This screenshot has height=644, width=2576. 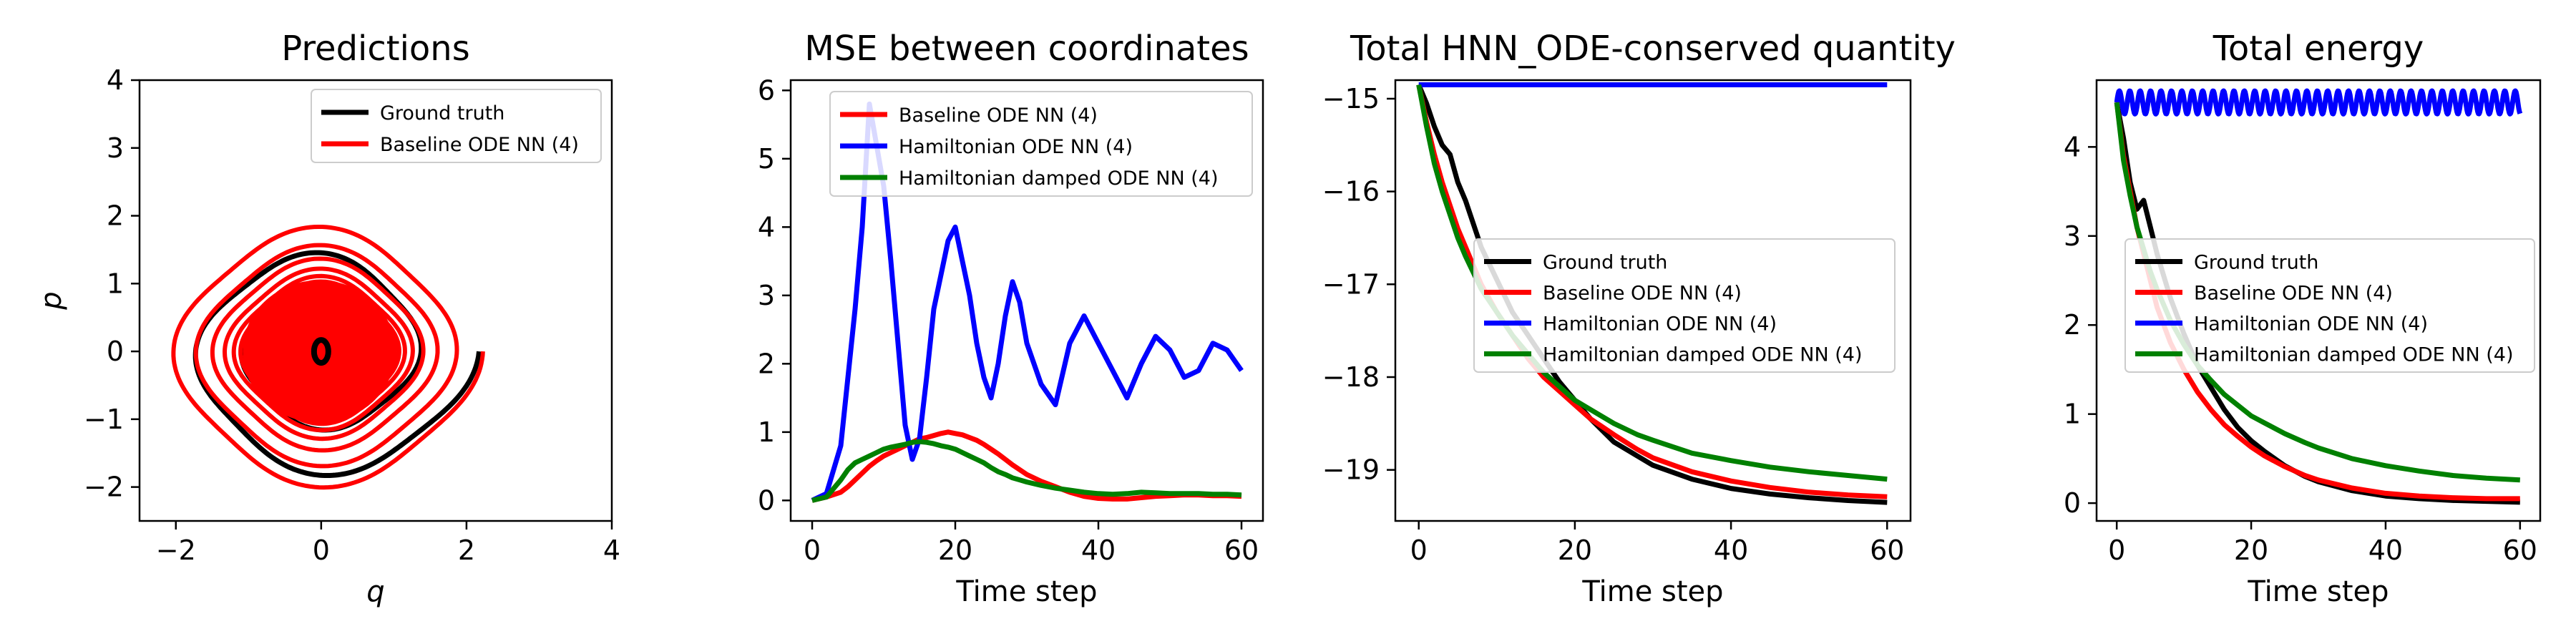 I want to click on chart-title: Predictions, so click(x=375, y=49).